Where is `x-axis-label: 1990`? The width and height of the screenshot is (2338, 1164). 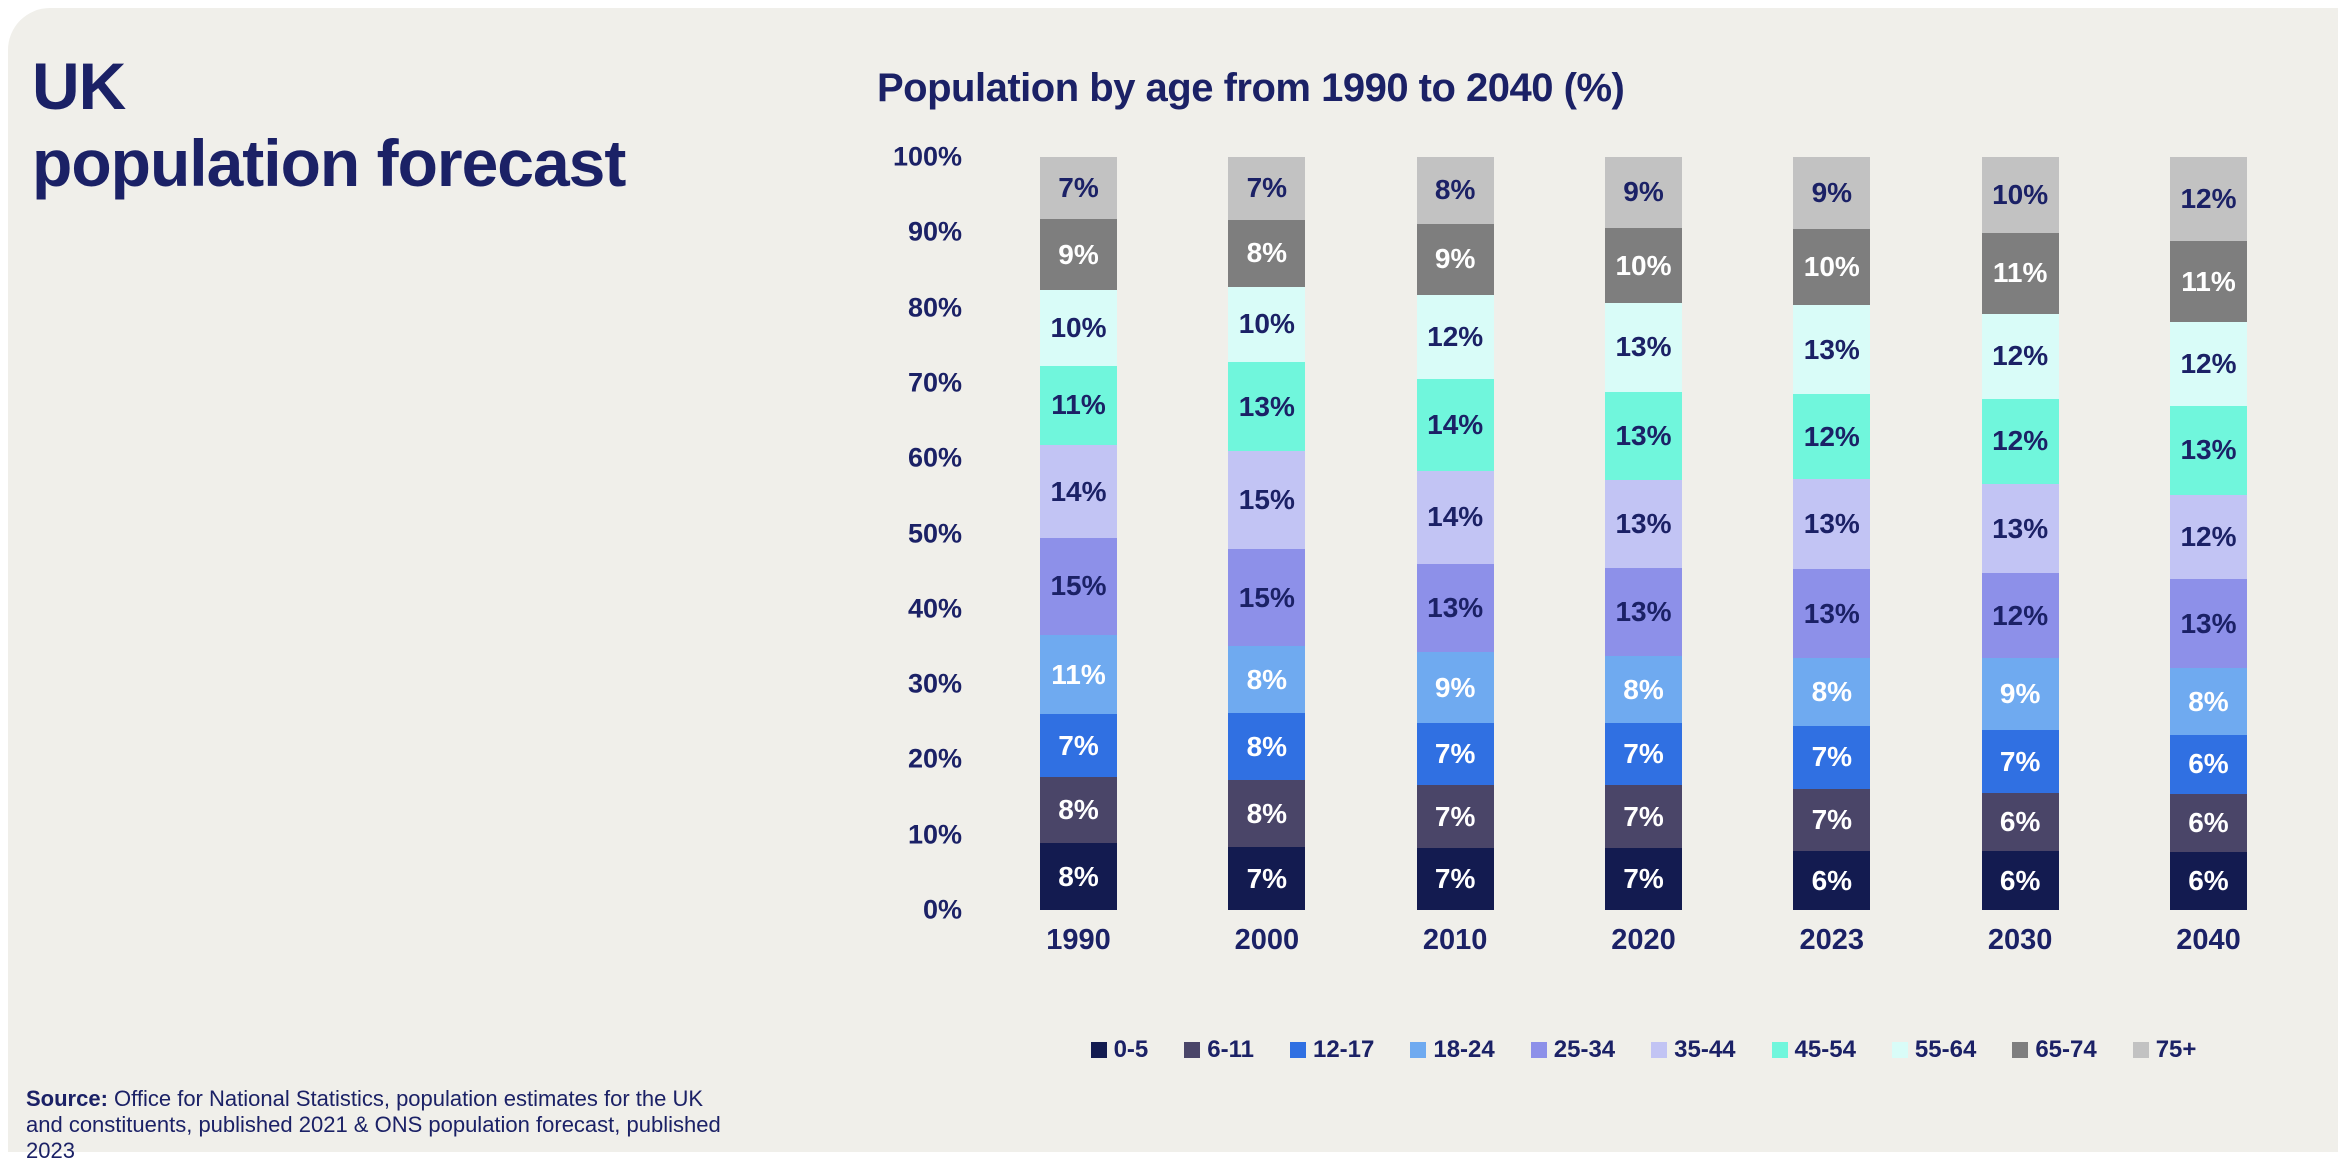
x-axis-label: 1990 is located at coordinates (1078, 940).